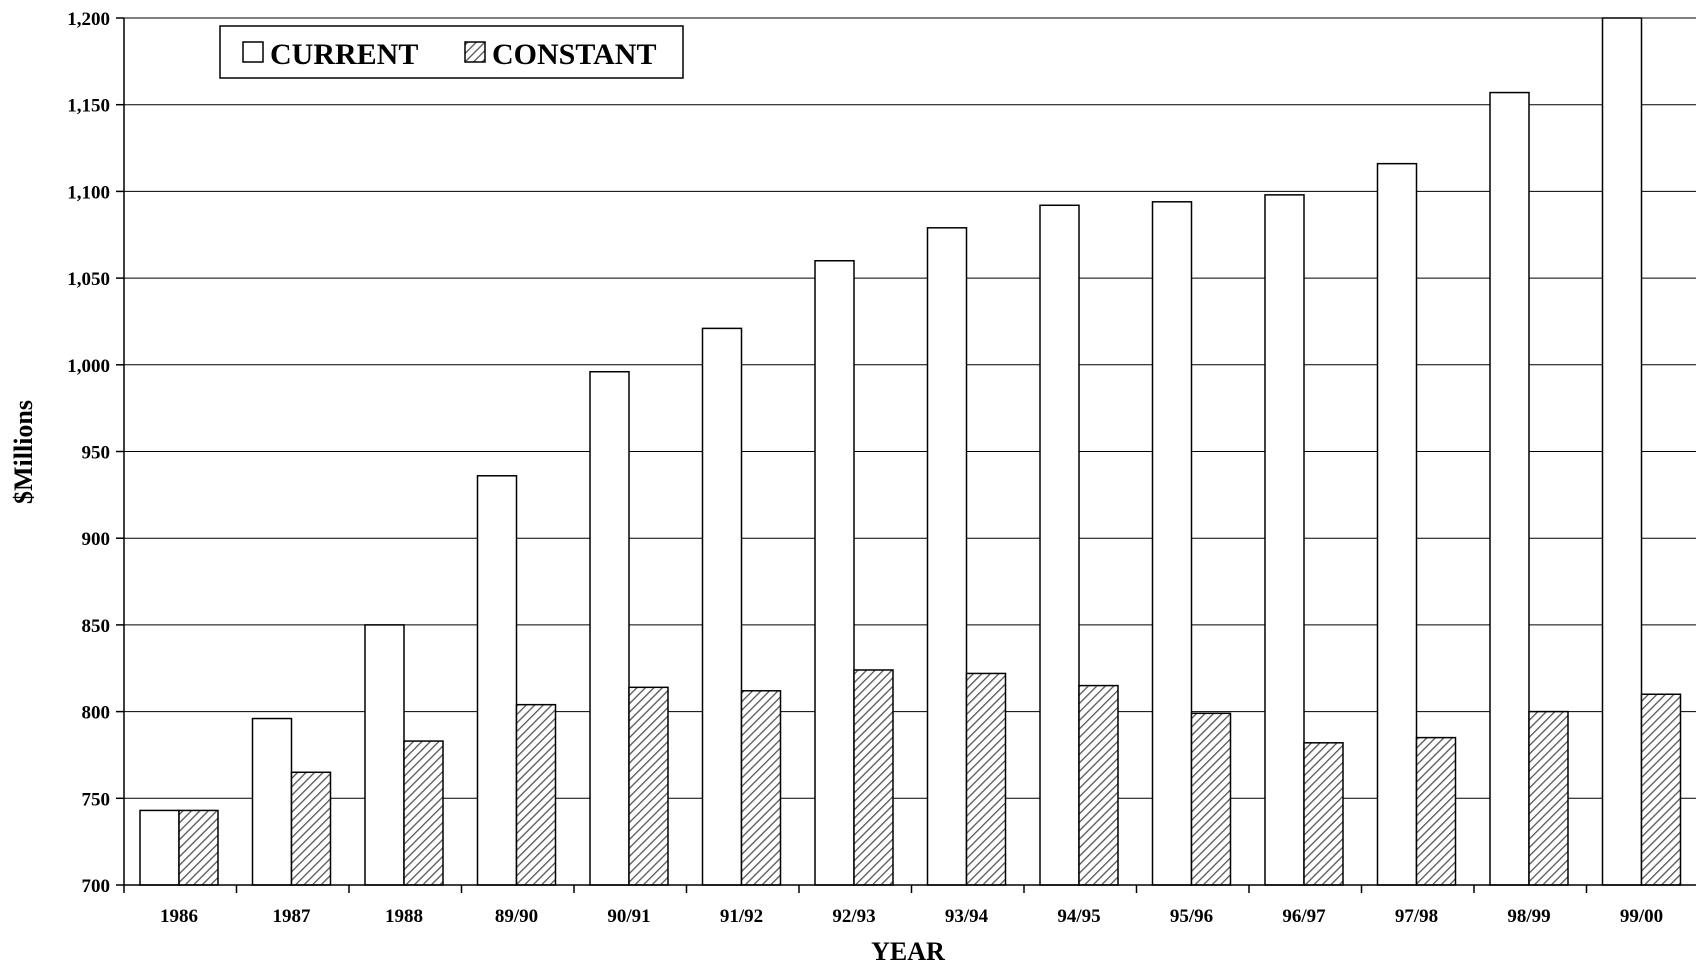 This screenshot has width=1696, height=965. Describe the element at coordinates (96, 539) in the screenshot. I see `y-tick-label: 900` at that location.